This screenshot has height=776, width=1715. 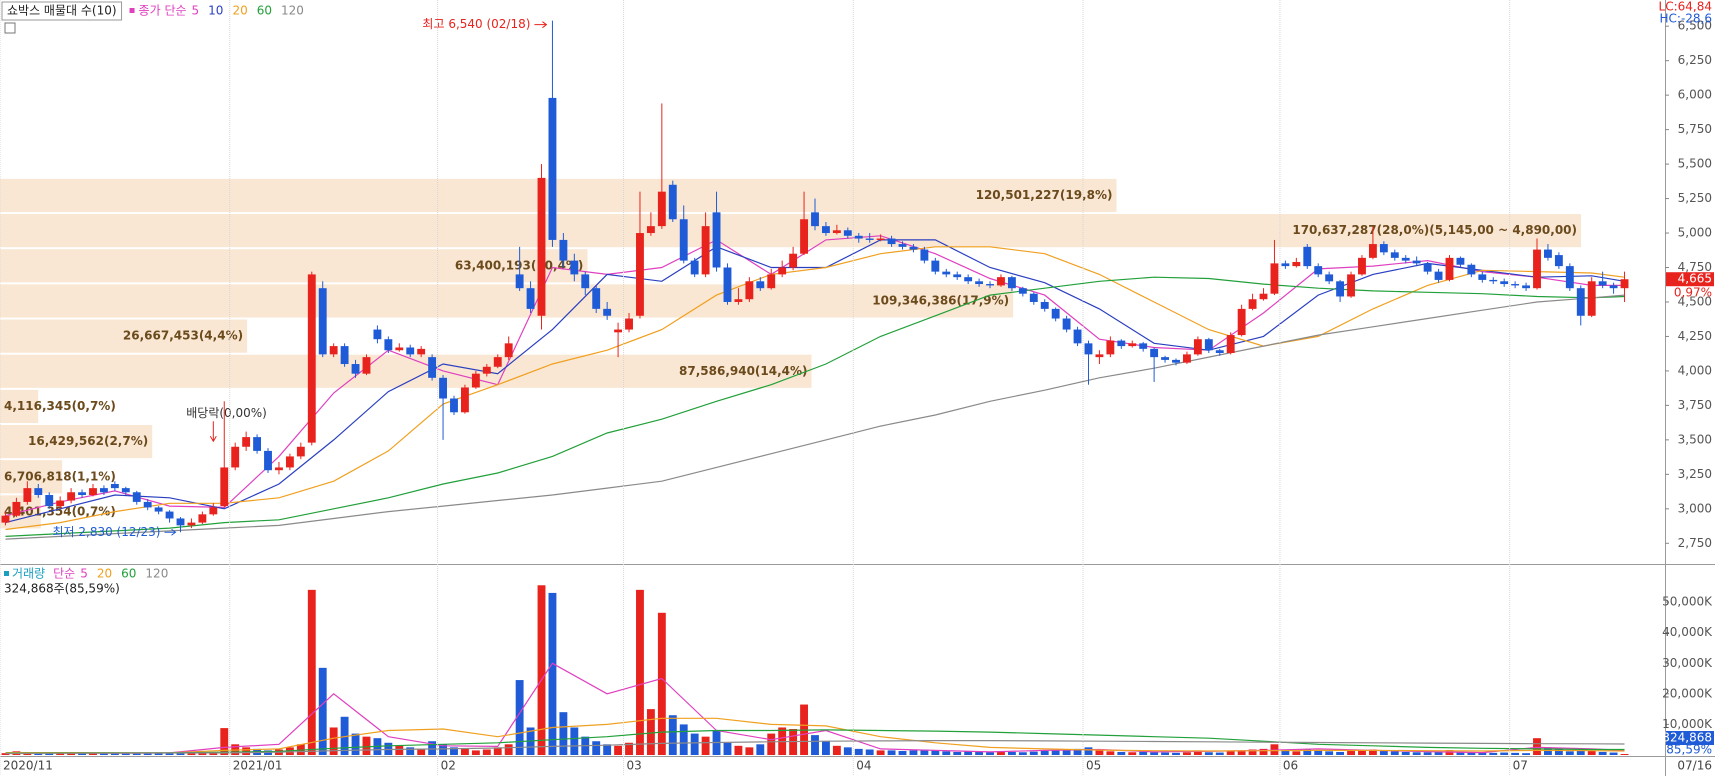 I want to click on volume-profile-label: 4,401,354(0,7%), so click(x=60, y=511).